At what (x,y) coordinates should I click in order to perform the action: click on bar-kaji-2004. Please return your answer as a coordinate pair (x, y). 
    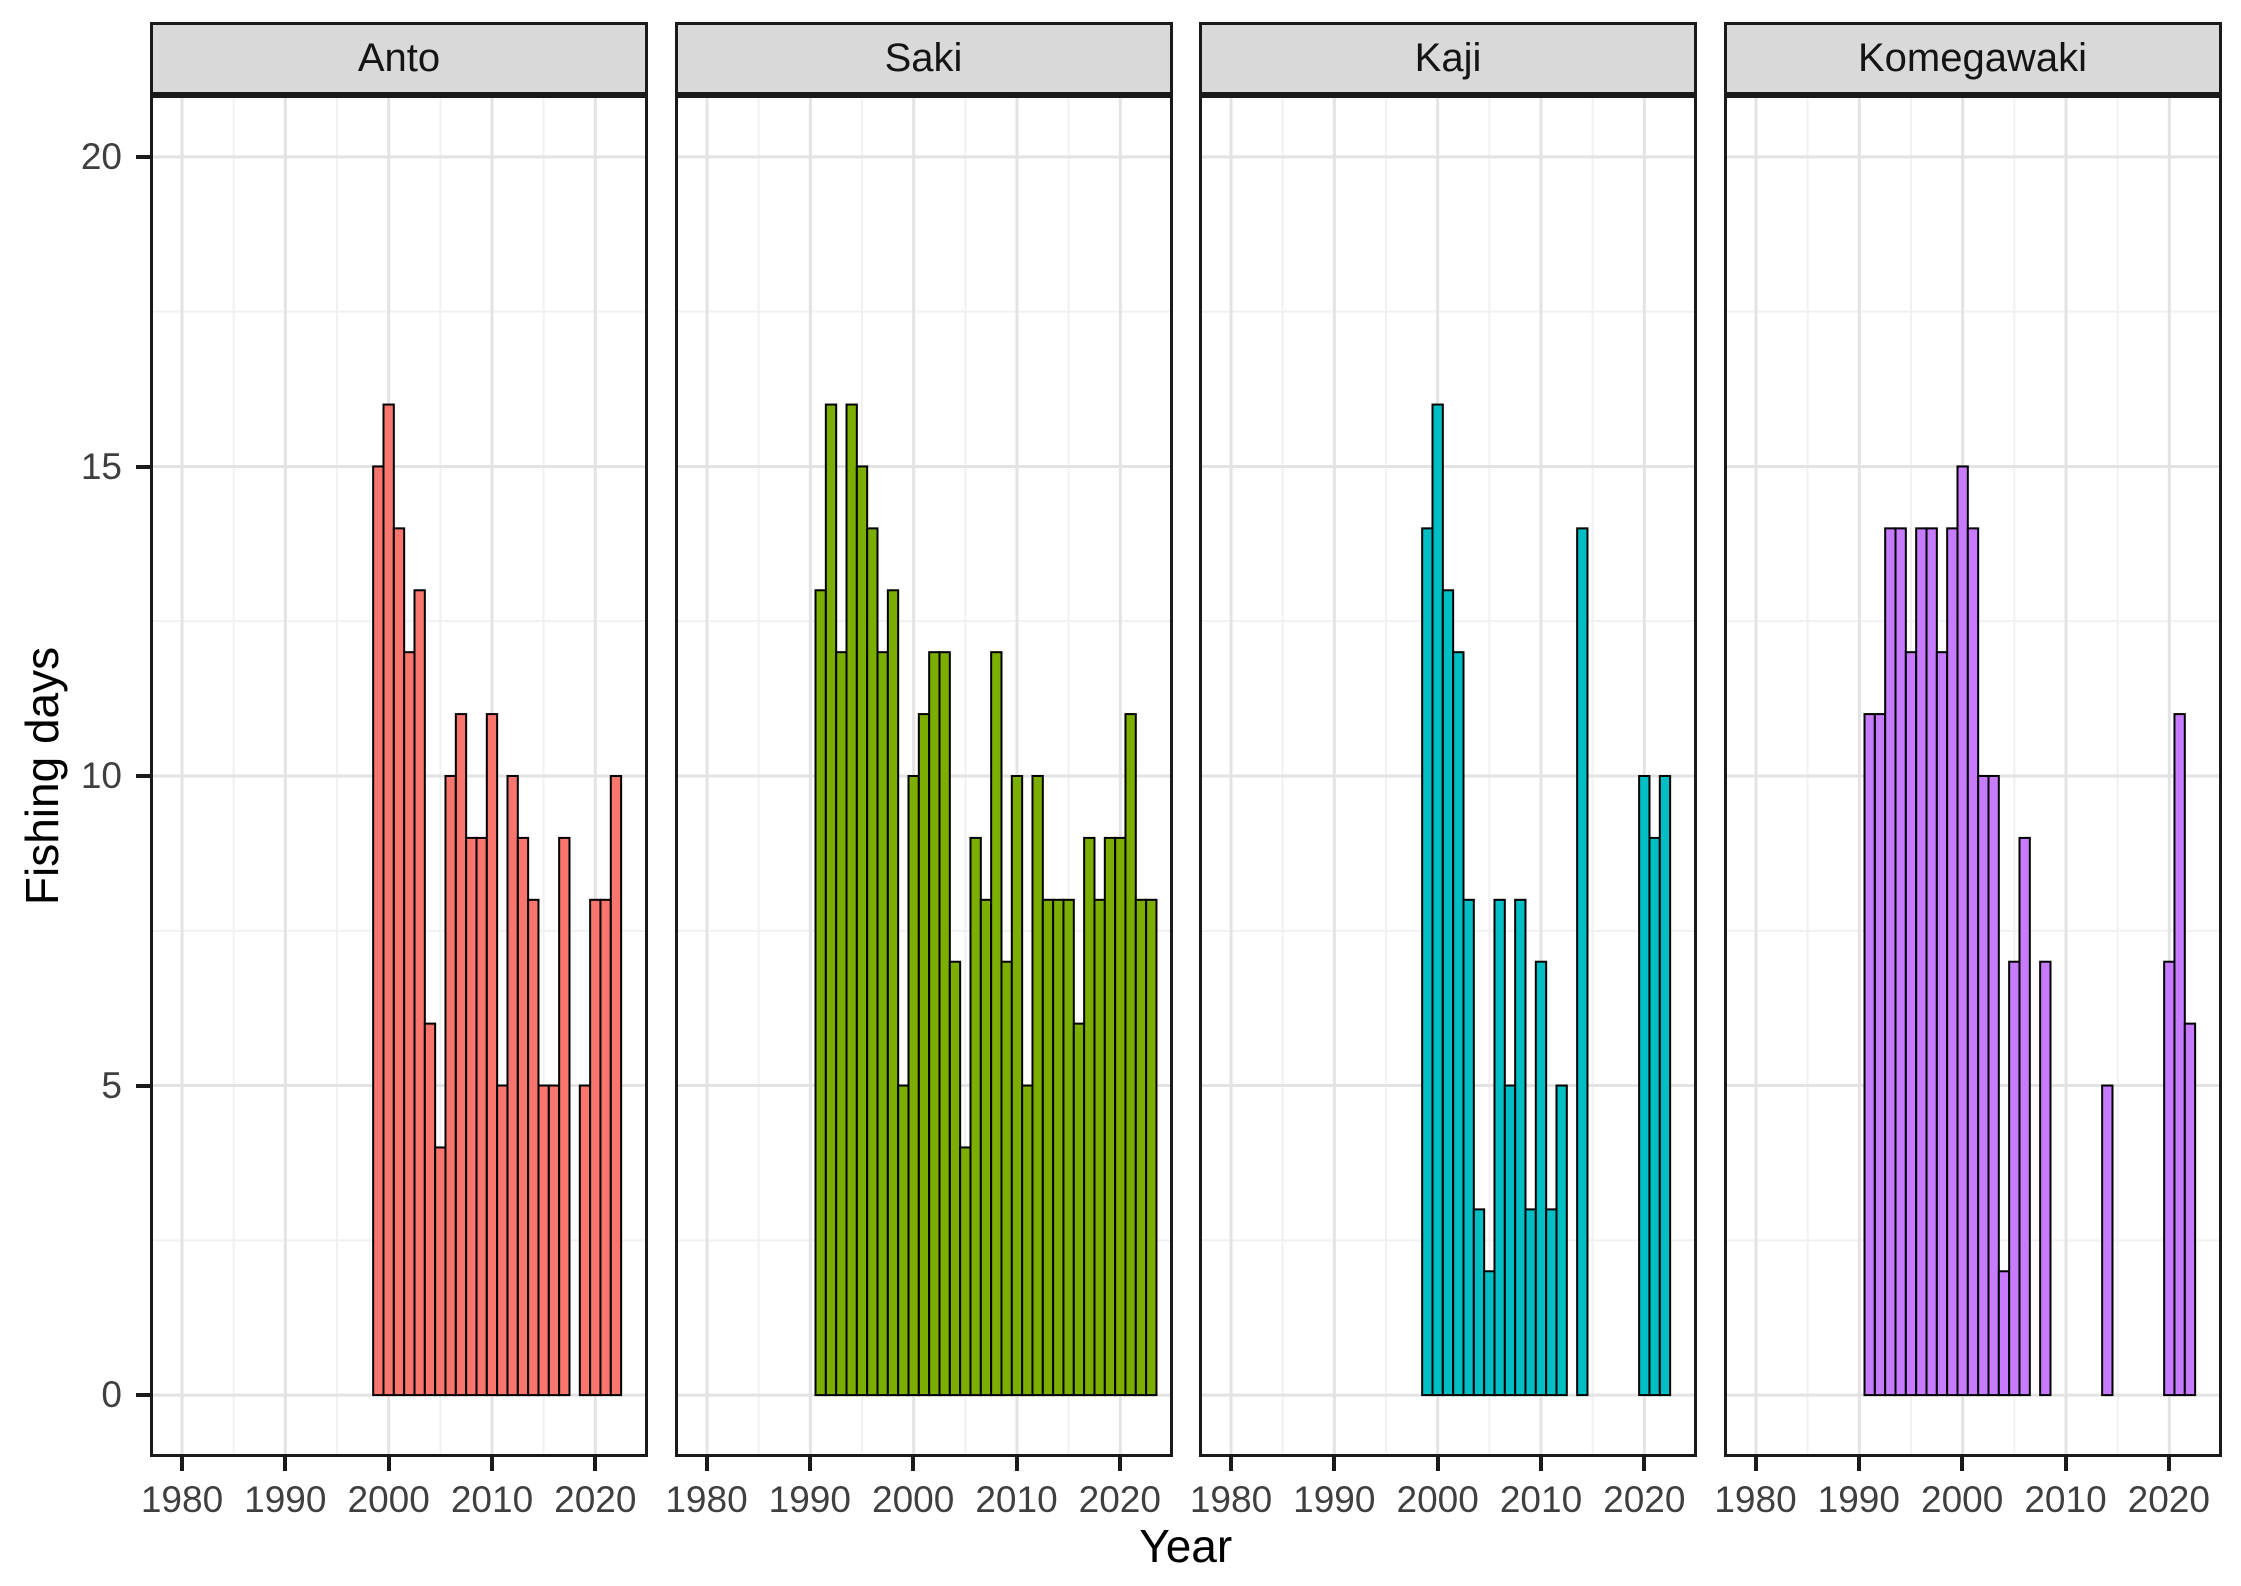
    Looking at the image, I should click on (1479, 1302).